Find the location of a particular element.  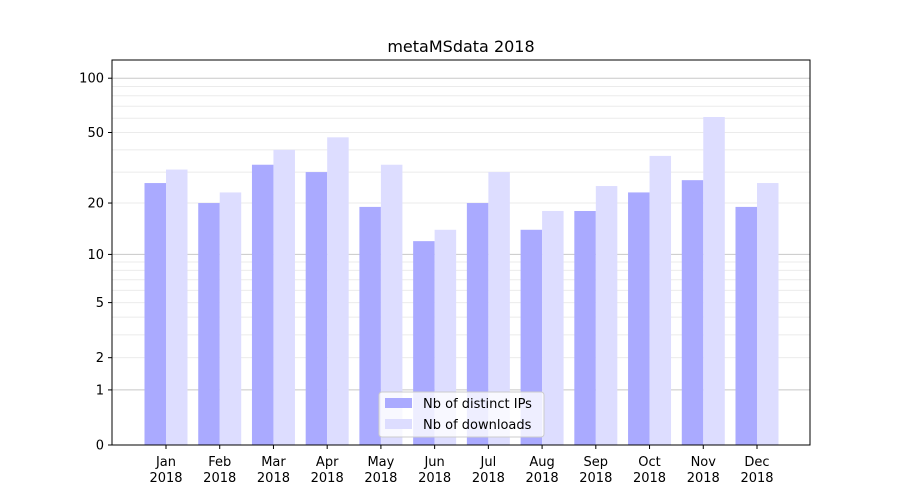

x-tick-label: Jan 2018 is located at coordinates (165, 470).